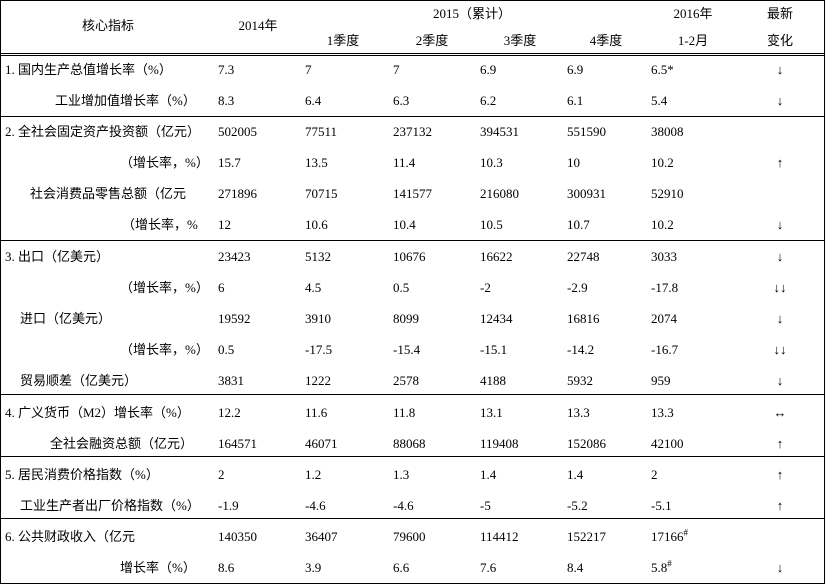 The width and height of the screenshot is (825, 584). I want to click on cell-value: 6.6, so click(401, 568).